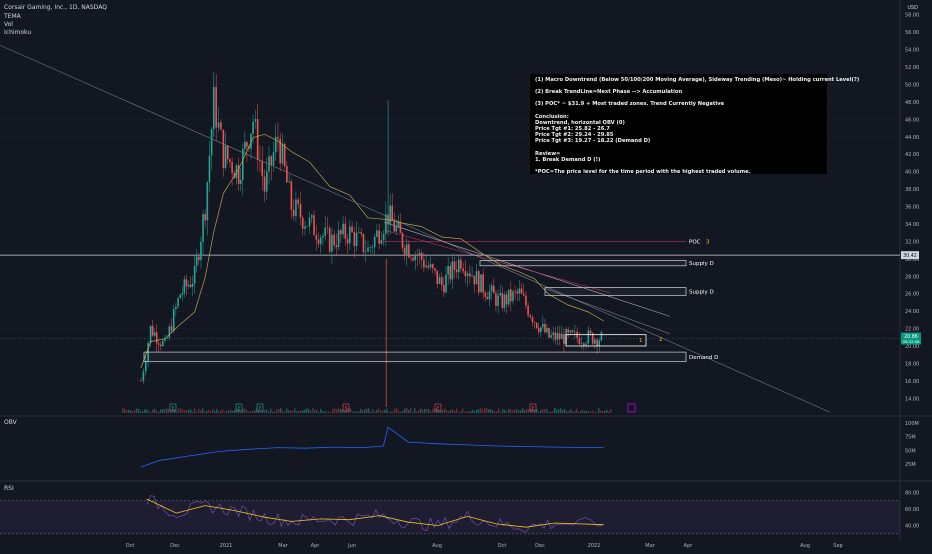 This screenshot has height=554, width=932. What do you see at coordinates (12, 16) in the screenshot?
I see `indicator-tema-label: TEMA` at bounding box center [12, 16].